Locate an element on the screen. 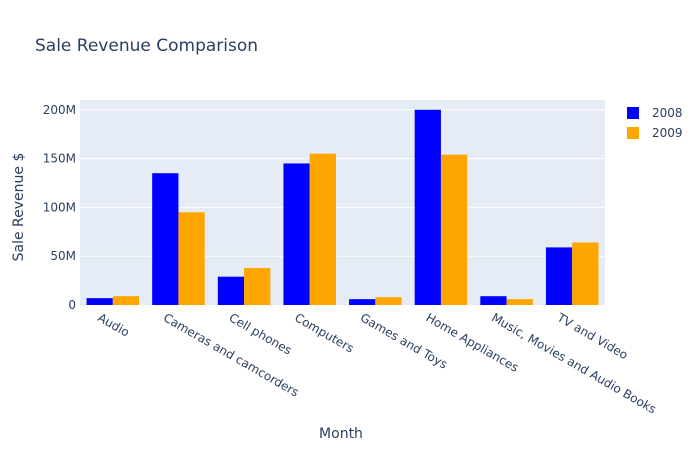  y-tick-label: 200M is located at coordinates (59, 110).